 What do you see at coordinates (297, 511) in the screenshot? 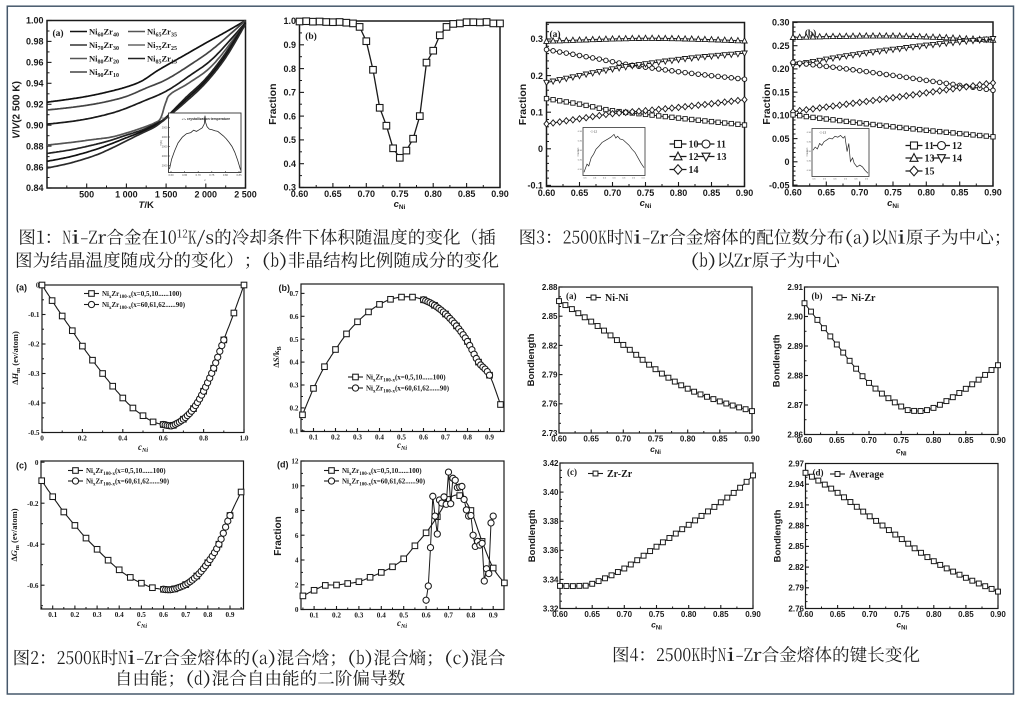
I see `svg-text: 8` at bounding box center [297, 511].